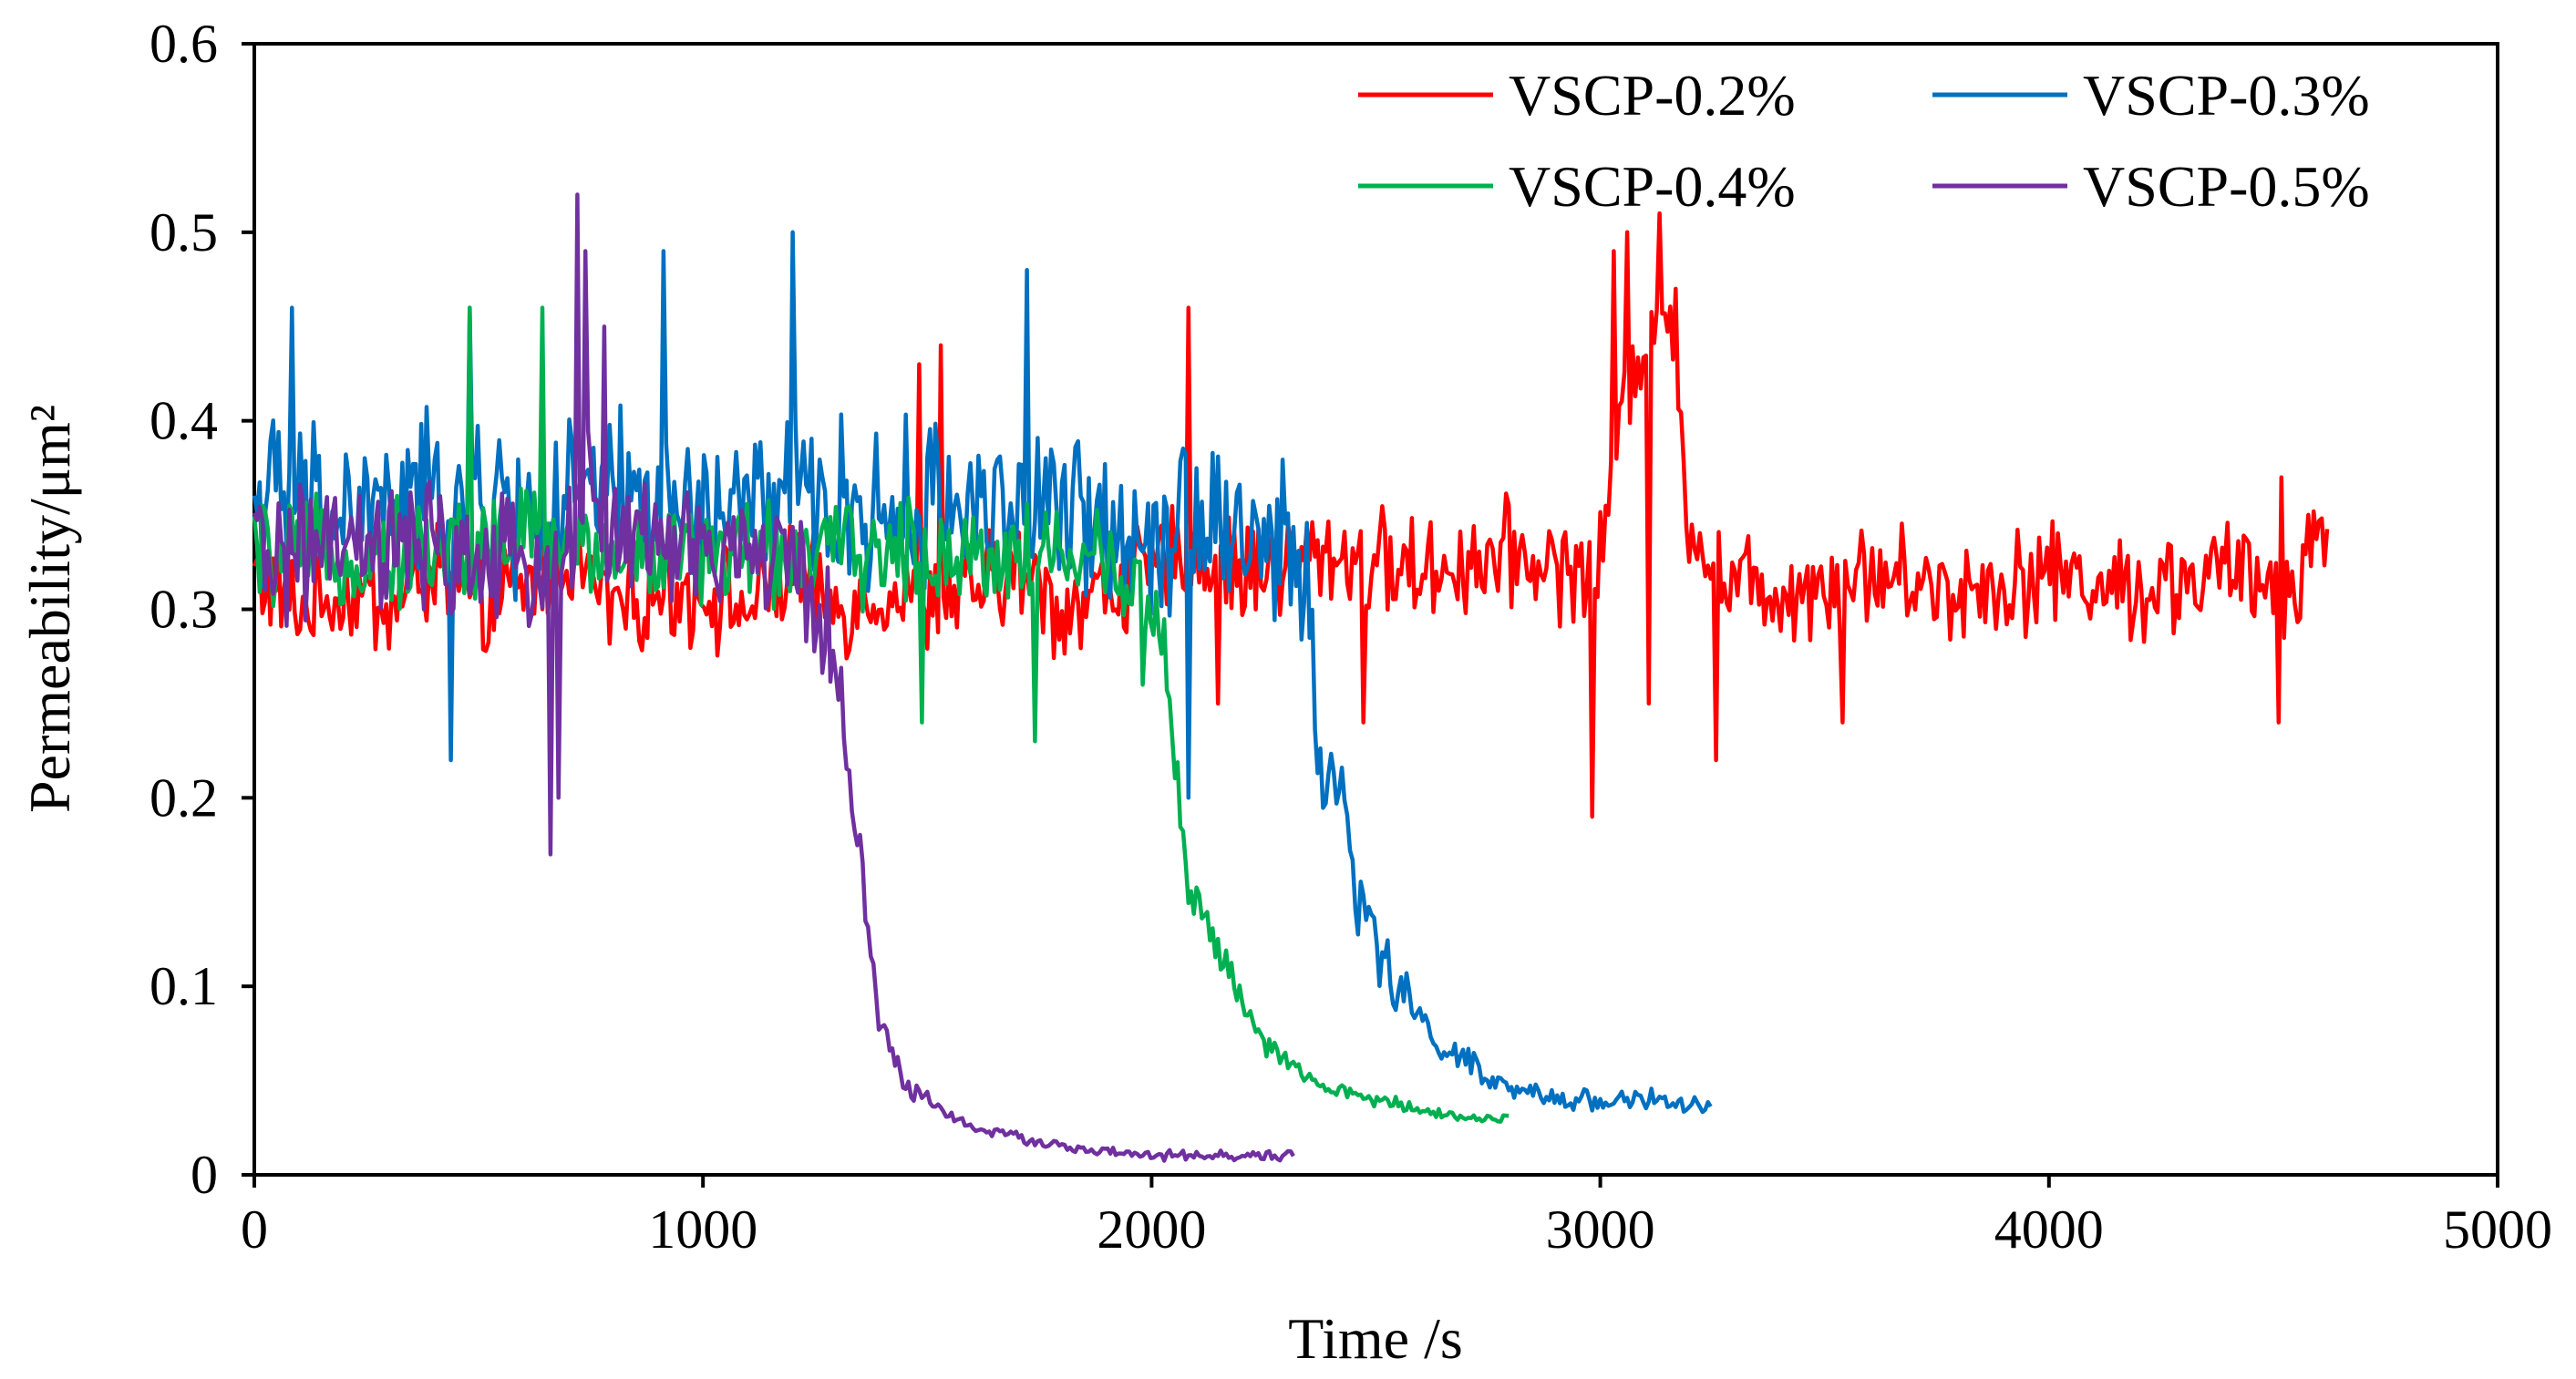 This screenshot has height=1379, width=2576. Describe the element at coordinates (1864, 141) in the screenshot. I see `legend: VSCP-0.2% VSCP-0.3% VSCP-0.4% VSCP-0.5%` at that location.